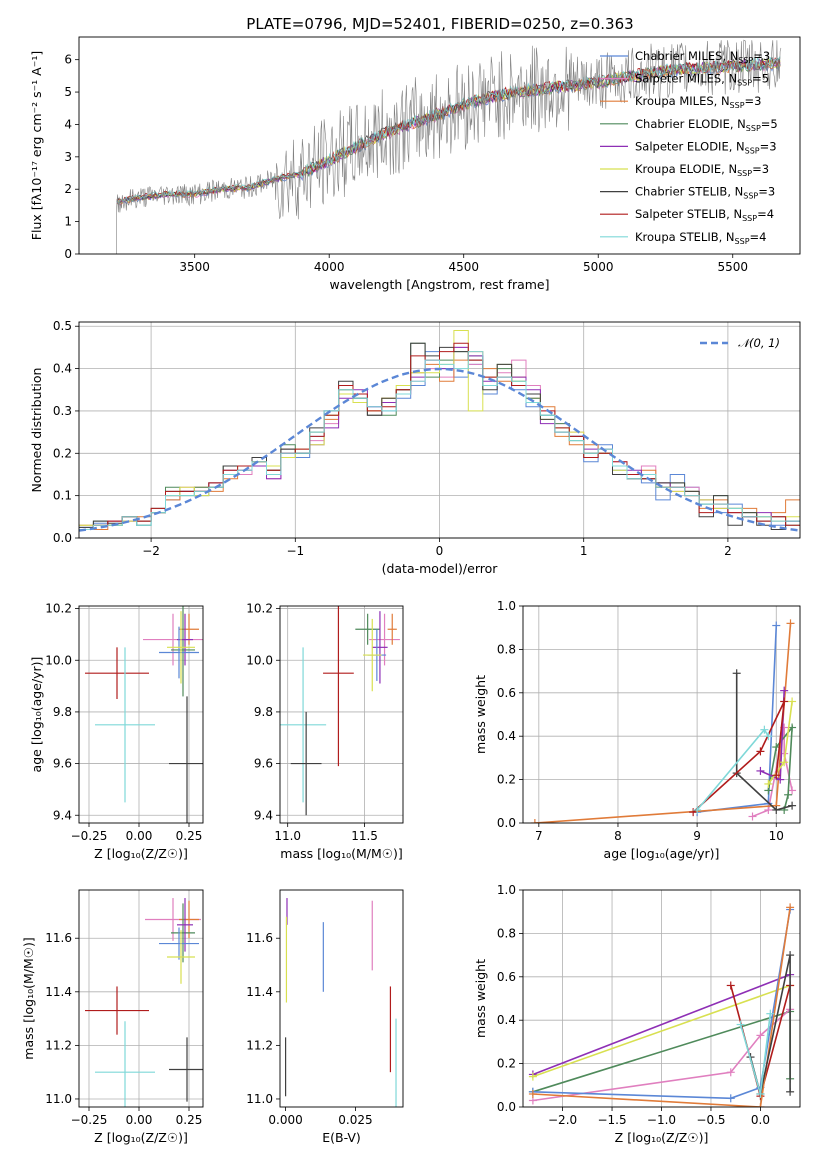  Describe the element at coordinates (62, 538) in the screenshot. I see `y-tick-label: 0.0` at that location.